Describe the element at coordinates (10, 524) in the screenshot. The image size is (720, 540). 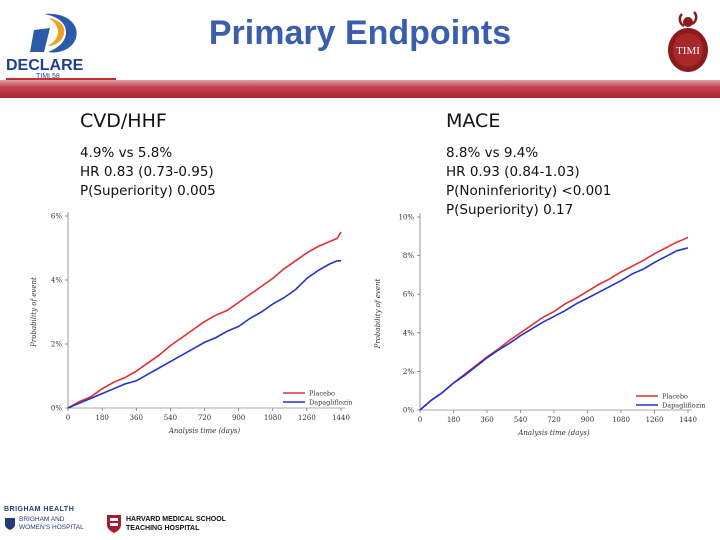
I see `brigham-shield-icon` at that location.